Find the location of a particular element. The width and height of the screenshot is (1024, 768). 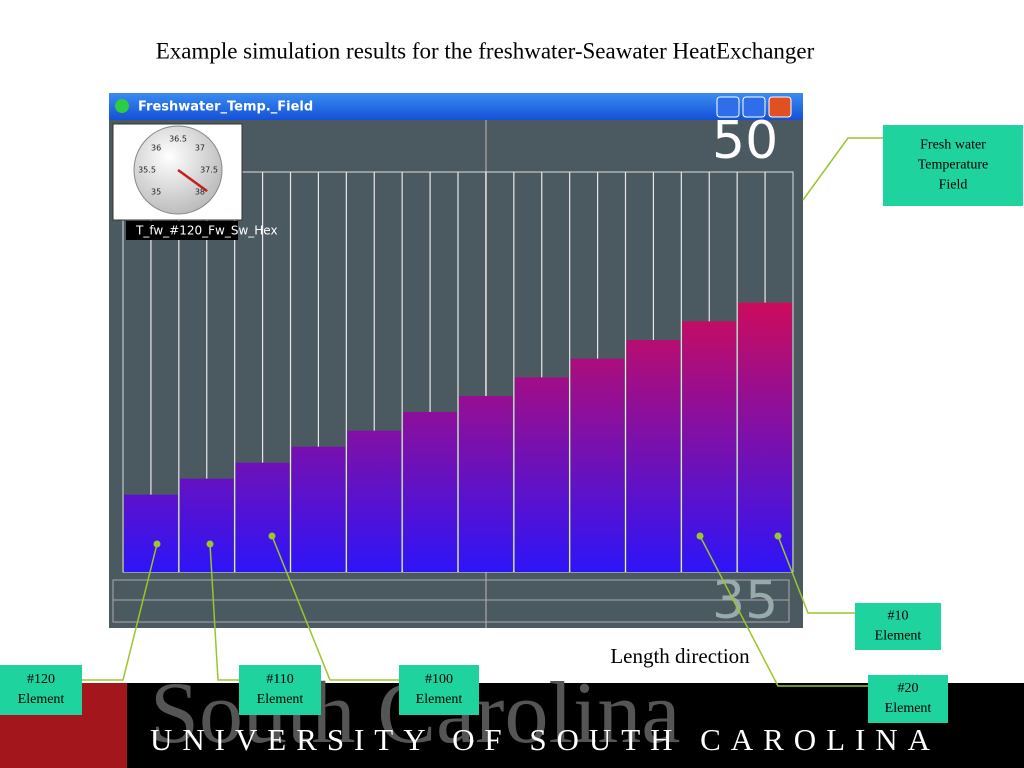

gauge-label: 35.5 is located at coordinates (147, 170).